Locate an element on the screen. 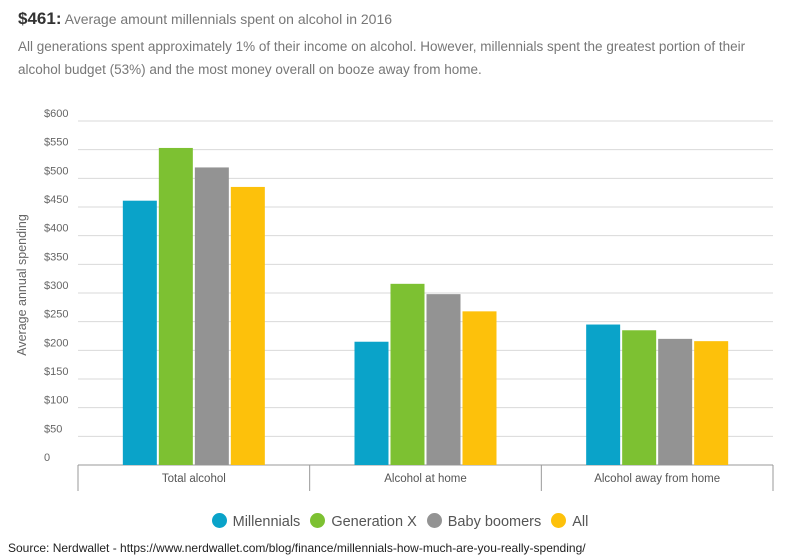  chart-legend: Millennials Generation X Baby boomers All is located at coordinates (400, 521).